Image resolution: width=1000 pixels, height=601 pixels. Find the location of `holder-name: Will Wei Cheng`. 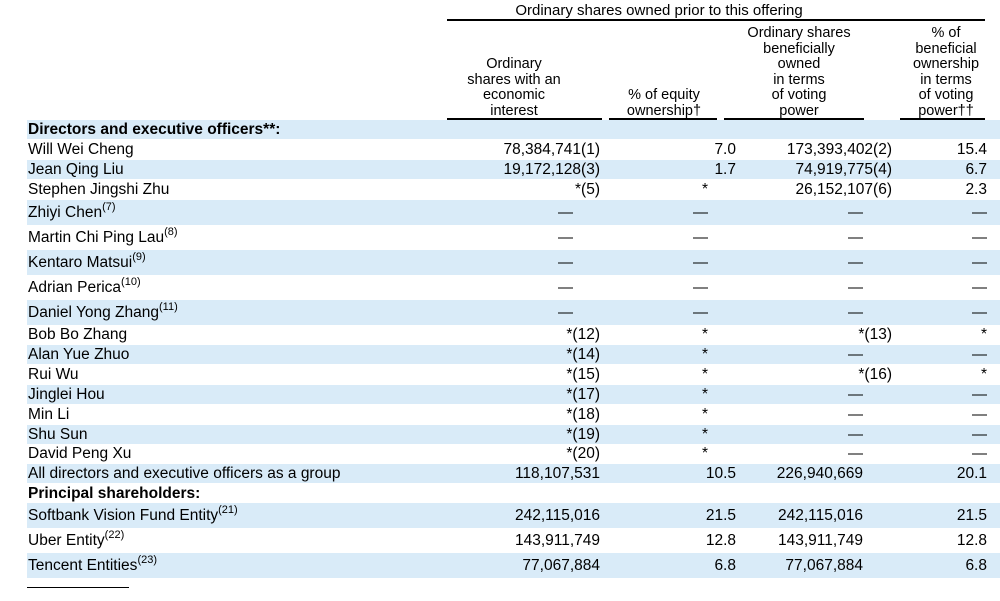

holder-name: Will Wei Cheng is located at coordinates (81, 149).